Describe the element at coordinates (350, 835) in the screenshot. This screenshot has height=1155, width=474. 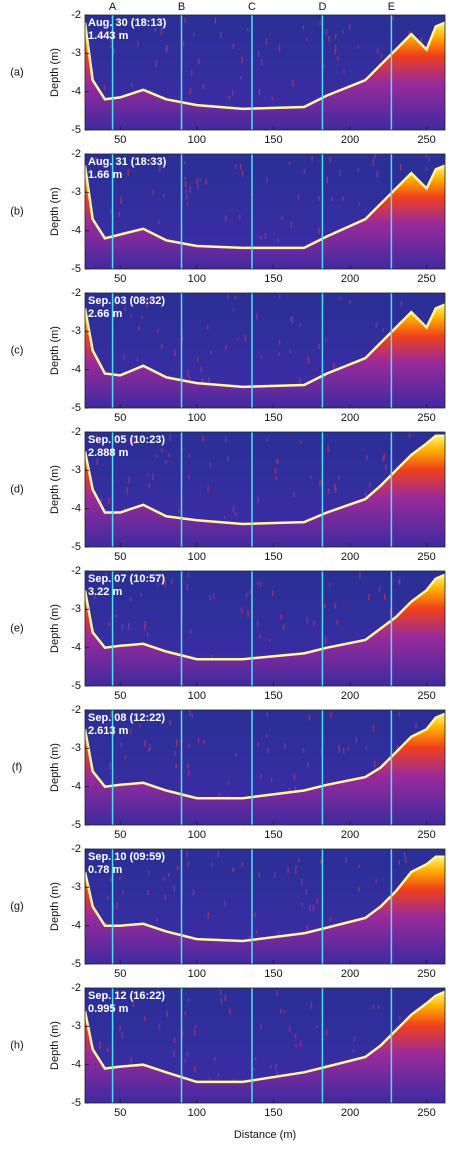
I see `x-tick-label: 200` at that location.